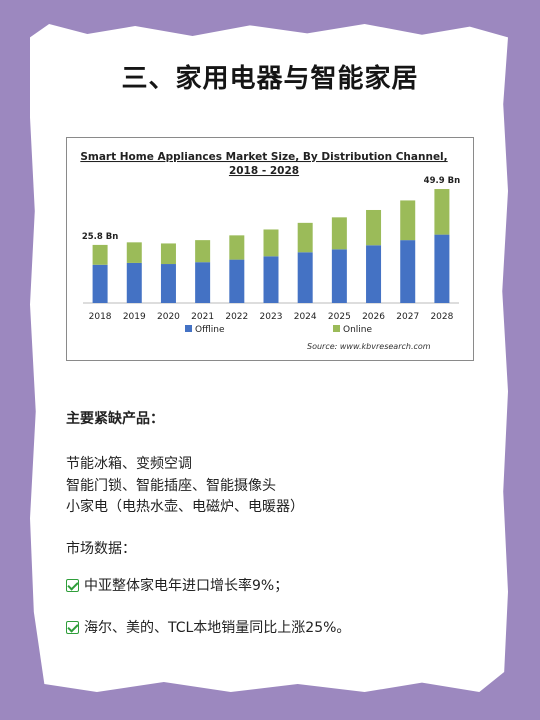  I want to click on market-heading: 市场数据：, so click(101, 549).